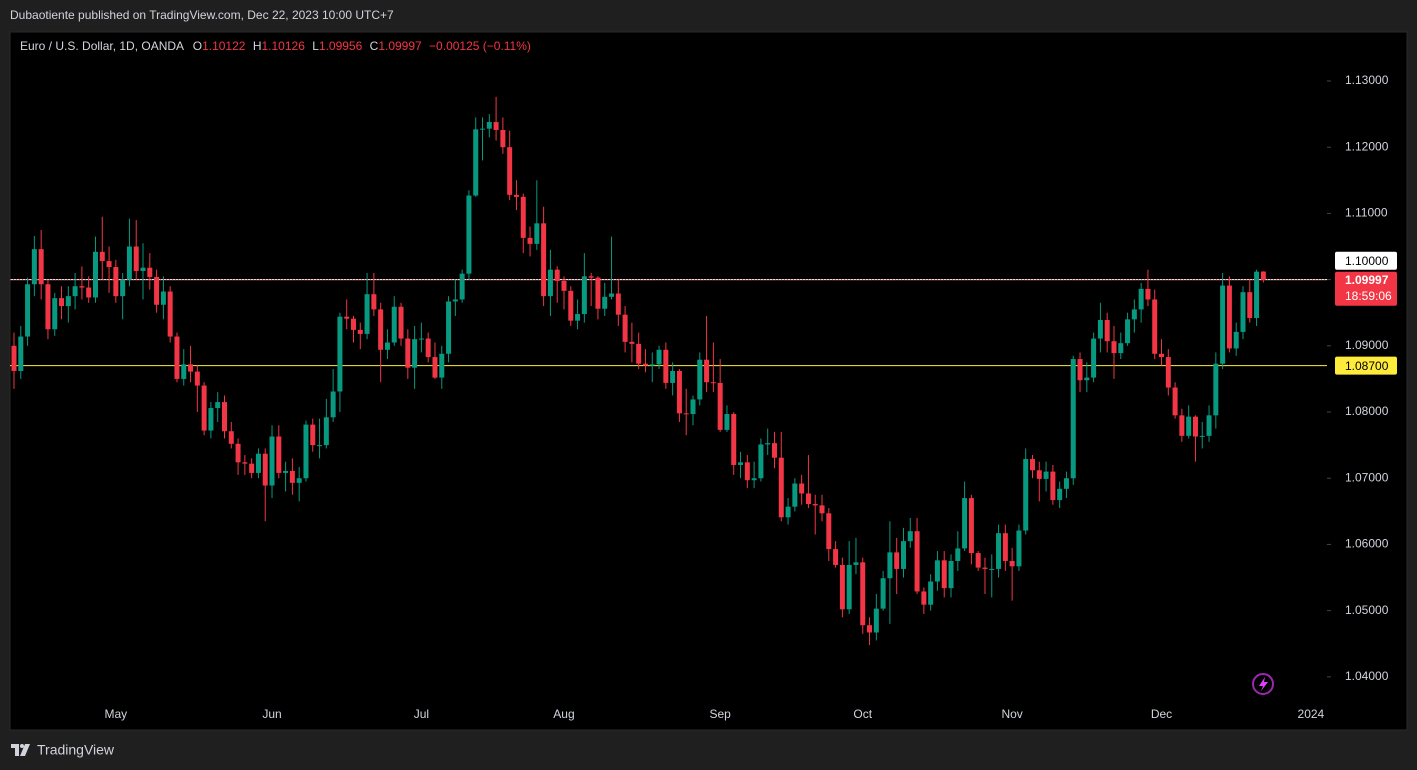 The height and width of the screenshot is (770, 1417). What do you see at coordinates (63, 750) in the screenshot?
I see `brand-logo: TradingView` at bounding box center [63, 750].